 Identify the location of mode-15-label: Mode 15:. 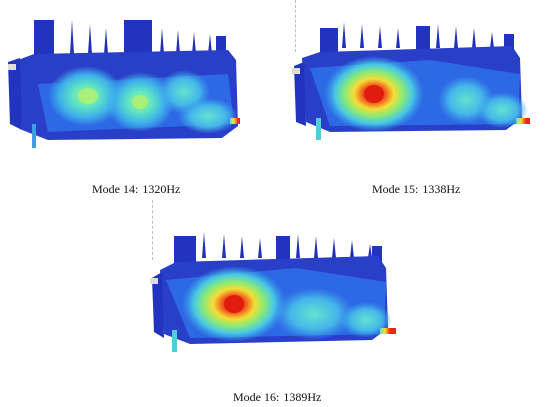
(395, 189).